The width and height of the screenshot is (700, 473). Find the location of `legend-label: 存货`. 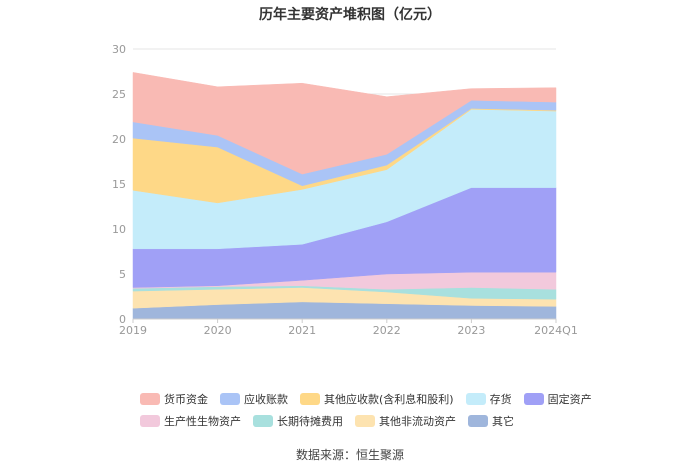

legend-label: 存货 is located at coordinates (500, 399).